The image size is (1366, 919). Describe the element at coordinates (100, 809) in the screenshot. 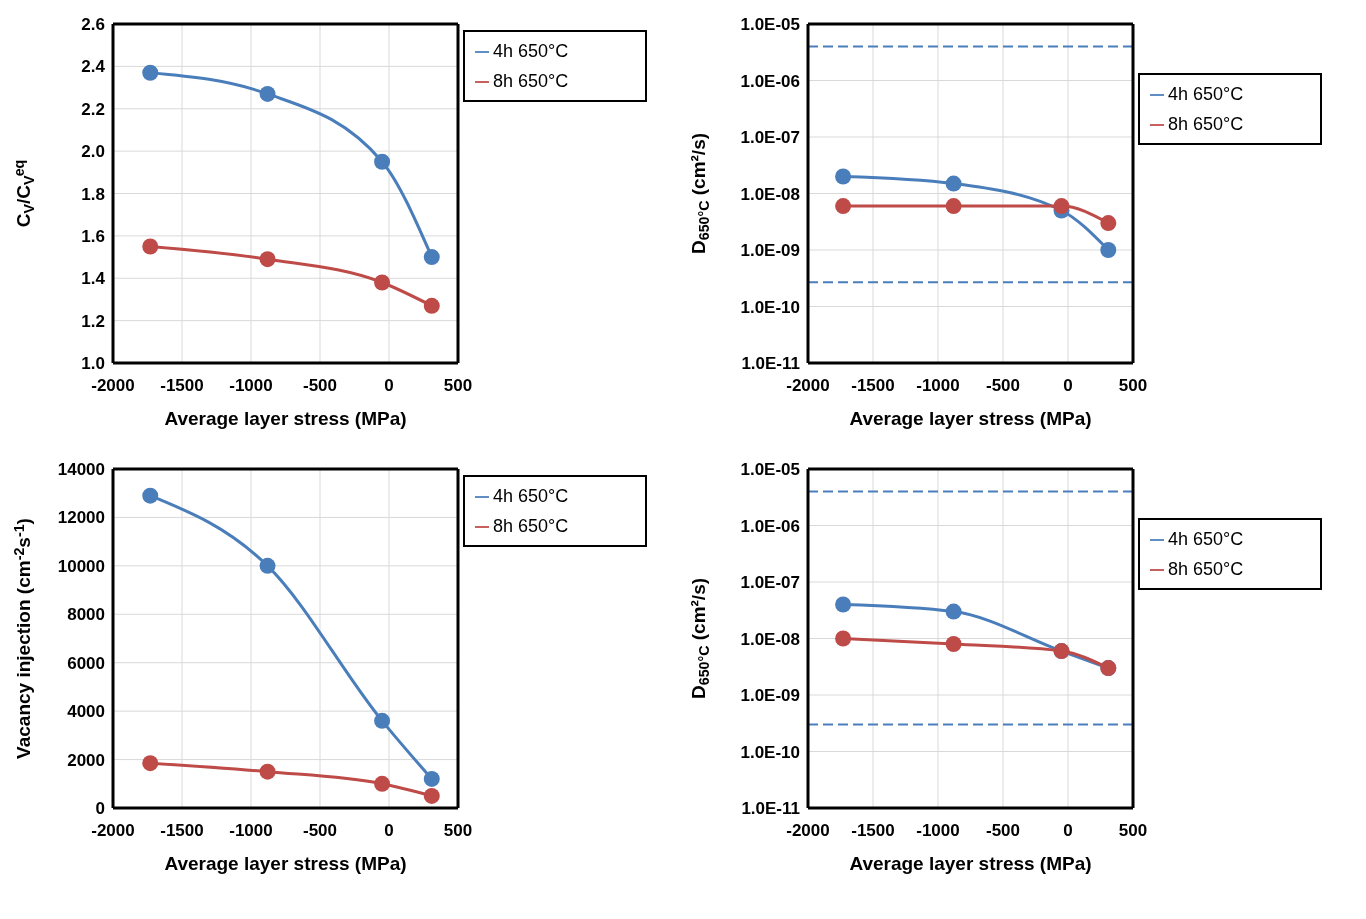

I see `y-tick-label: 0` at that location.